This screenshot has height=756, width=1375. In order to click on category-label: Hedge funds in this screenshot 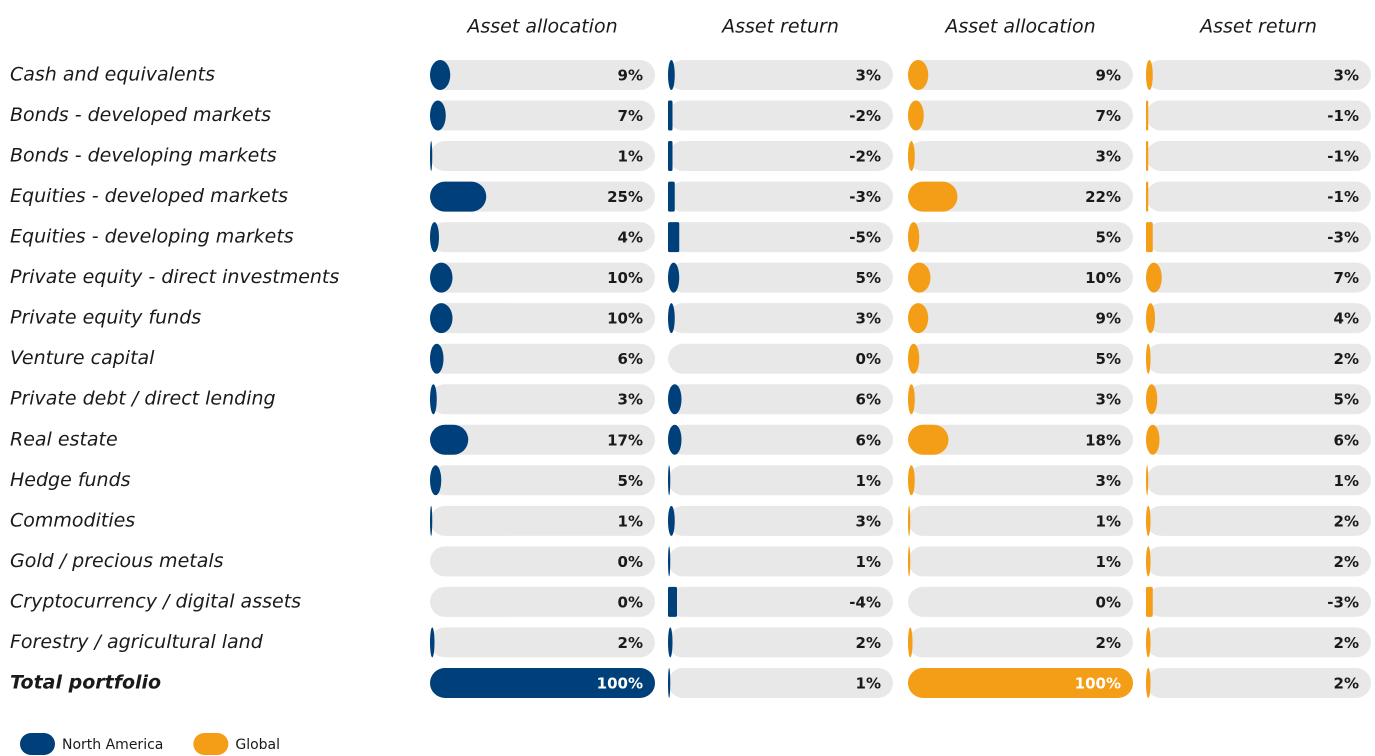, I will do `click(70, 480)`.